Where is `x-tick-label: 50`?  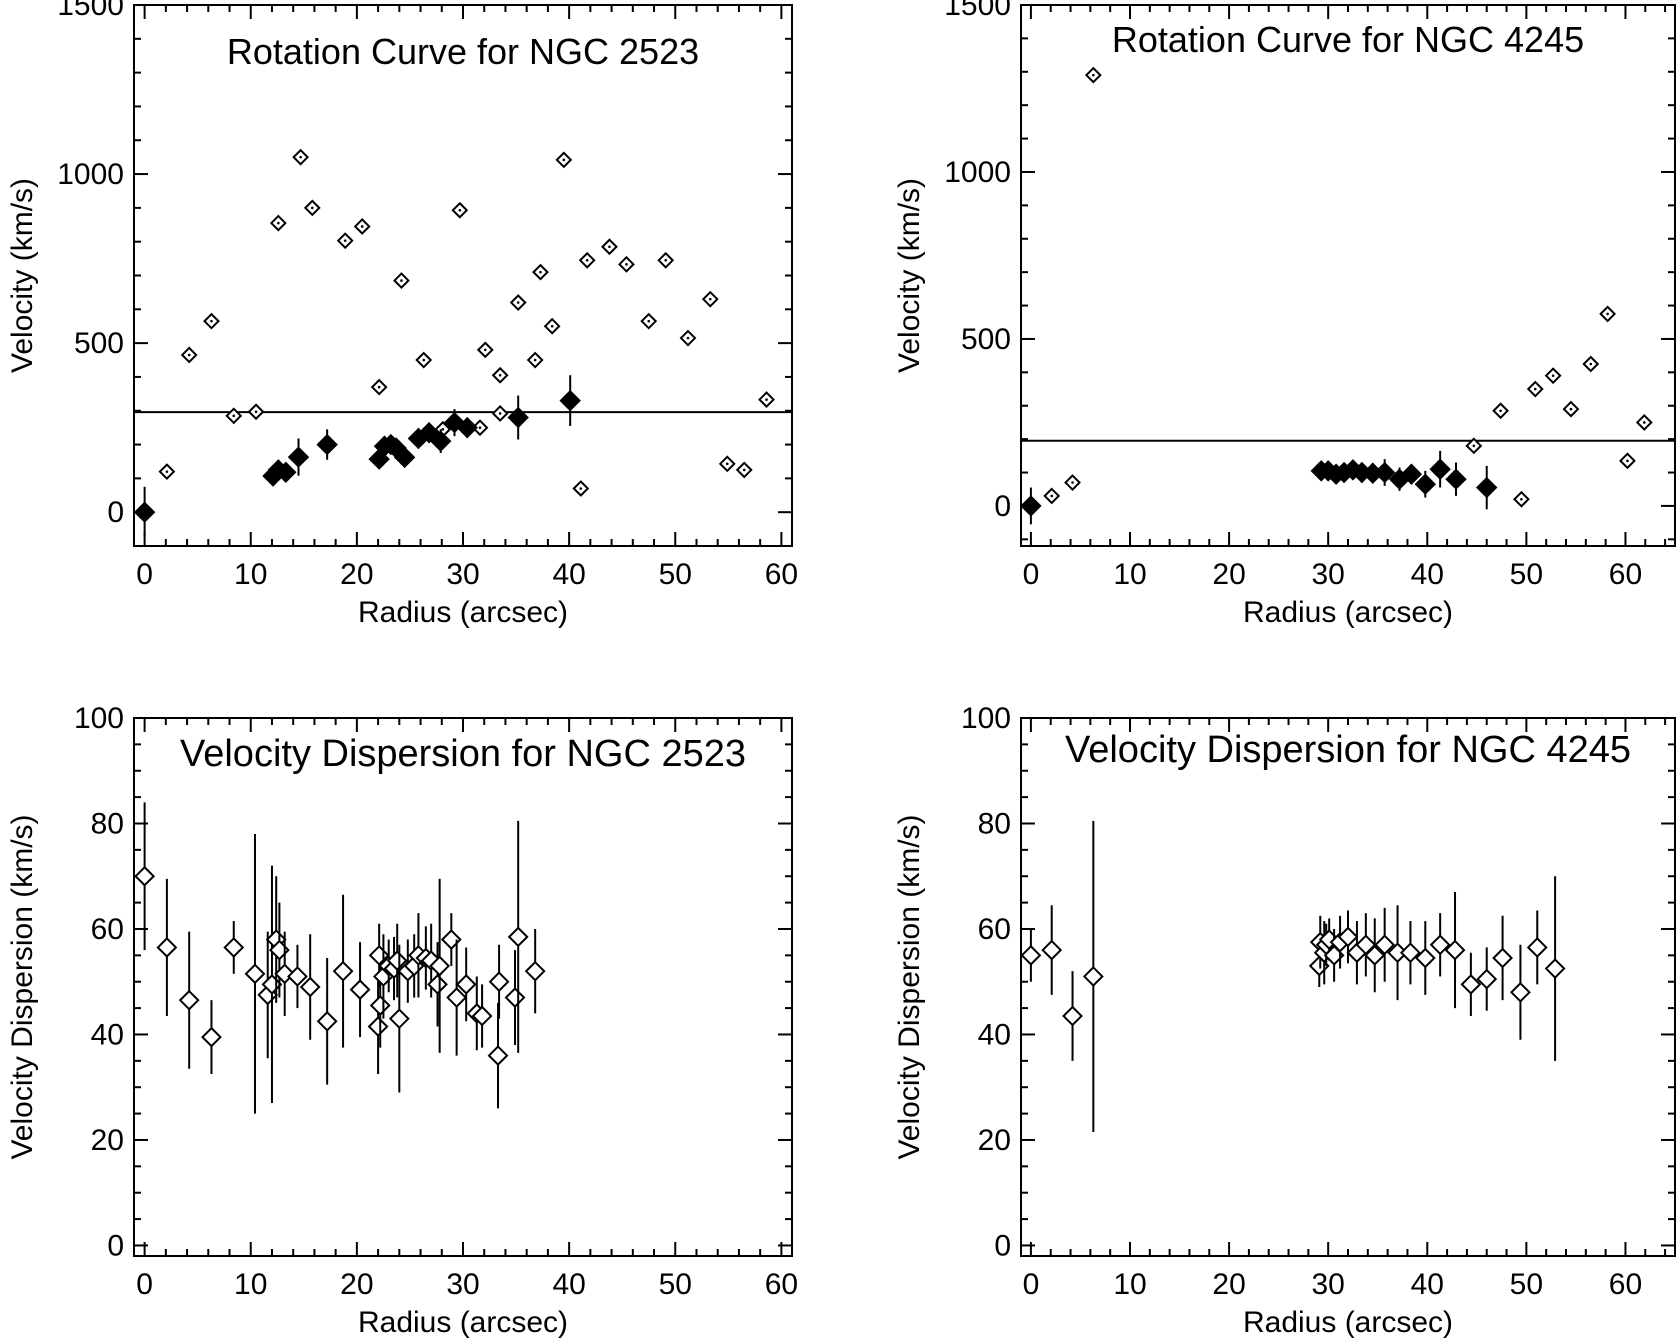
x-tick-label: 50 is located at coordinates (675, 574).